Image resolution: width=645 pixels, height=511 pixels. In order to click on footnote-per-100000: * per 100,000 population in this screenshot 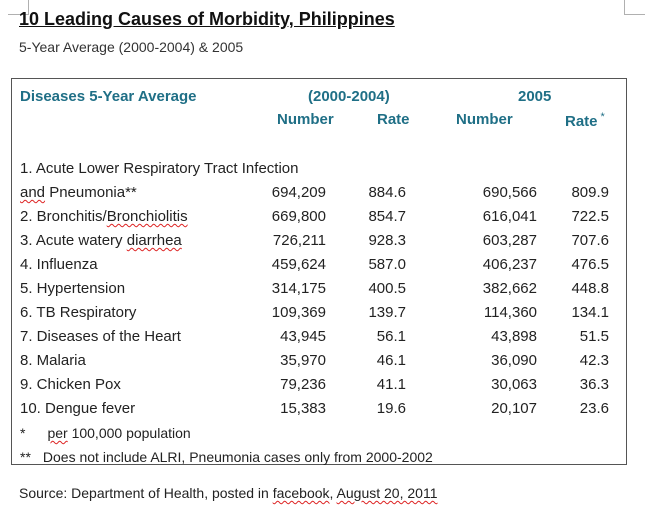, I will do `click(105, 433)`.